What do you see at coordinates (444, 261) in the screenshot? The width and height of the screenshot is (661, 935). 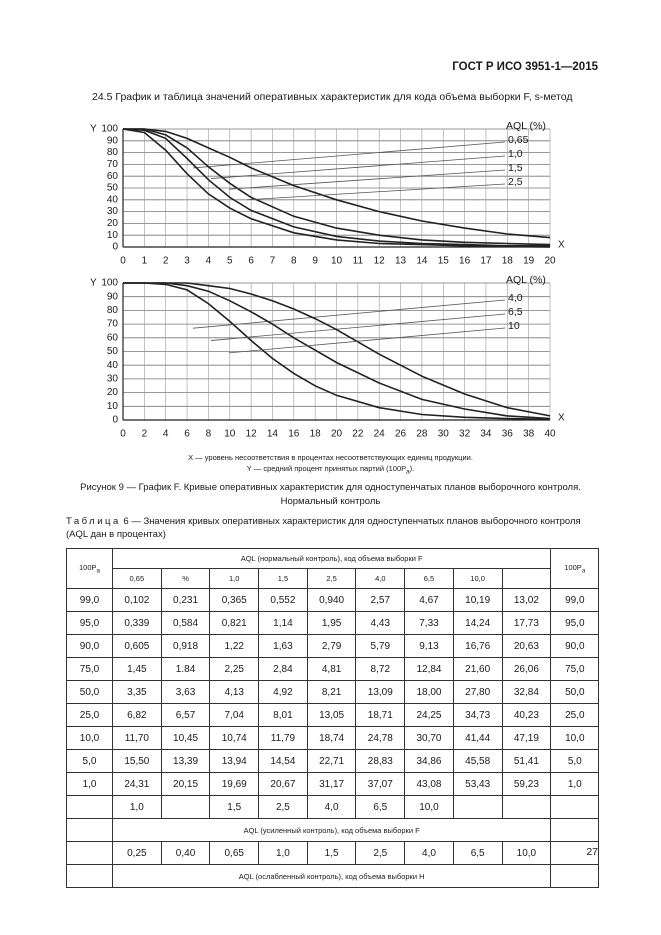 I see `x-tick-label: 15` at bounding box center [444, 261].